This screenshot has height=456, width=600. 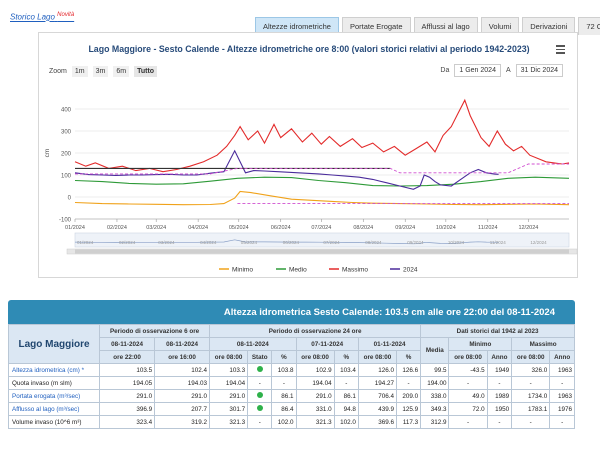 What do you see at coordinates (498, 242) in the screenshot?
I see `navigator-tick-label: 11/2024` at bounding box center [498, 242].